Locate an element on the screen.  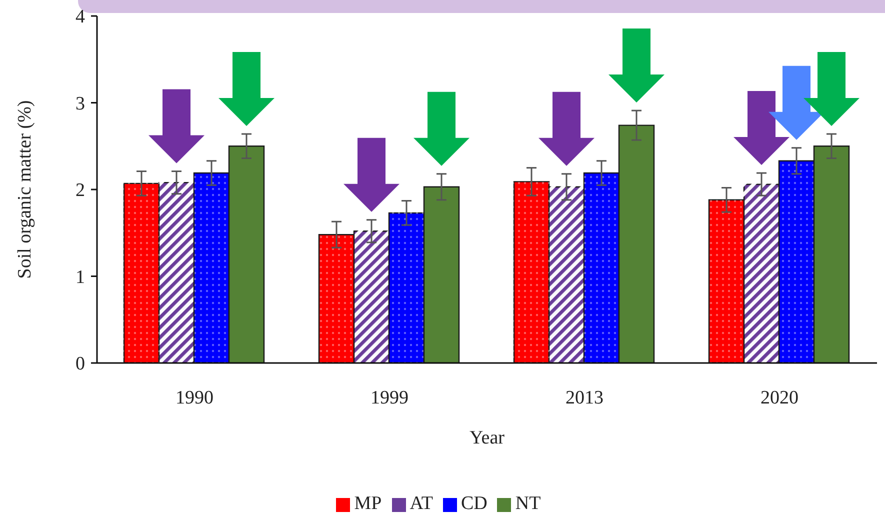
y-tick-label: 2 is located at coordinates (80, 191).